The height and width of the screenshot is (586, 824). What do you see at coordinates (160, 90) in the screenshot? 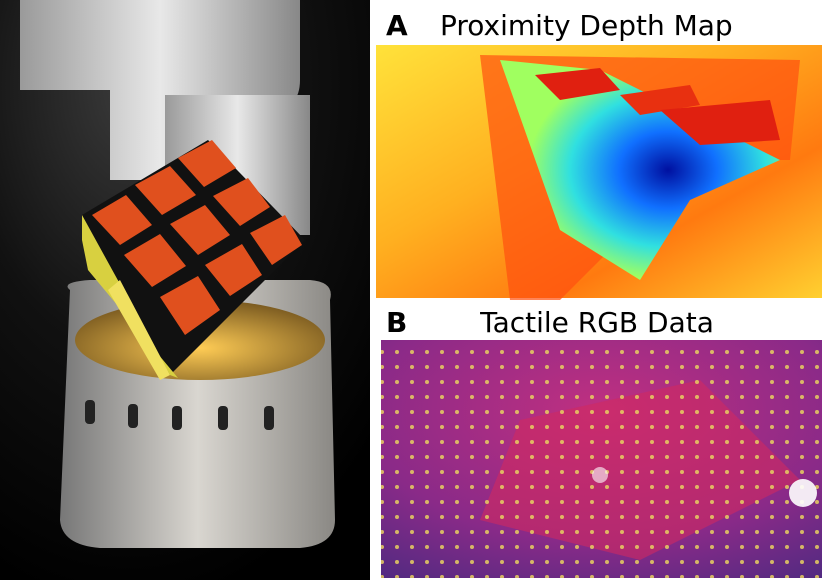
I see `robot-arm` at bounding box center [160, 90].